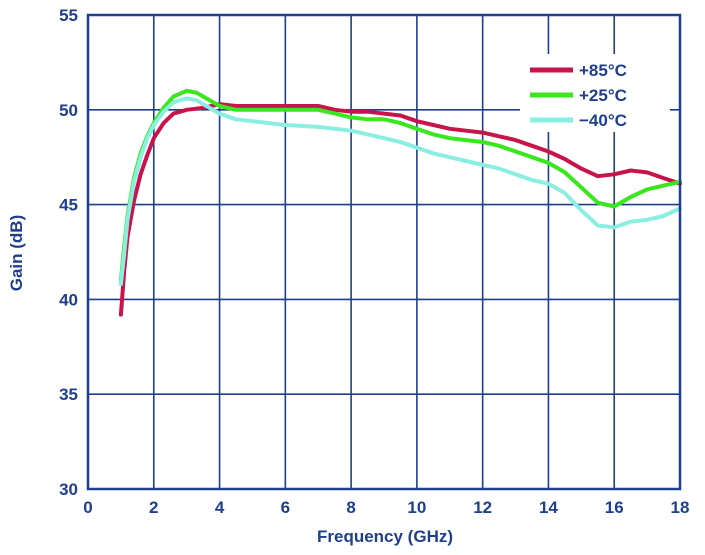 The height and width of the screenshot is (555, 705). What do you see at coordinates (68, 394) in the screenshot?
I see `y-tick-label-1: 35` at bounding box center [68, 394].